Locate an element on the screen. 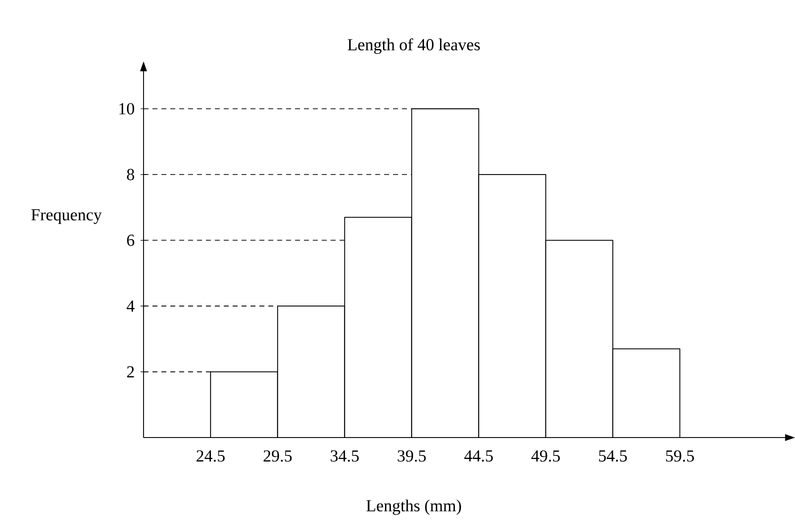  y-tick-label: 4 is located at coordinates (130, 306).